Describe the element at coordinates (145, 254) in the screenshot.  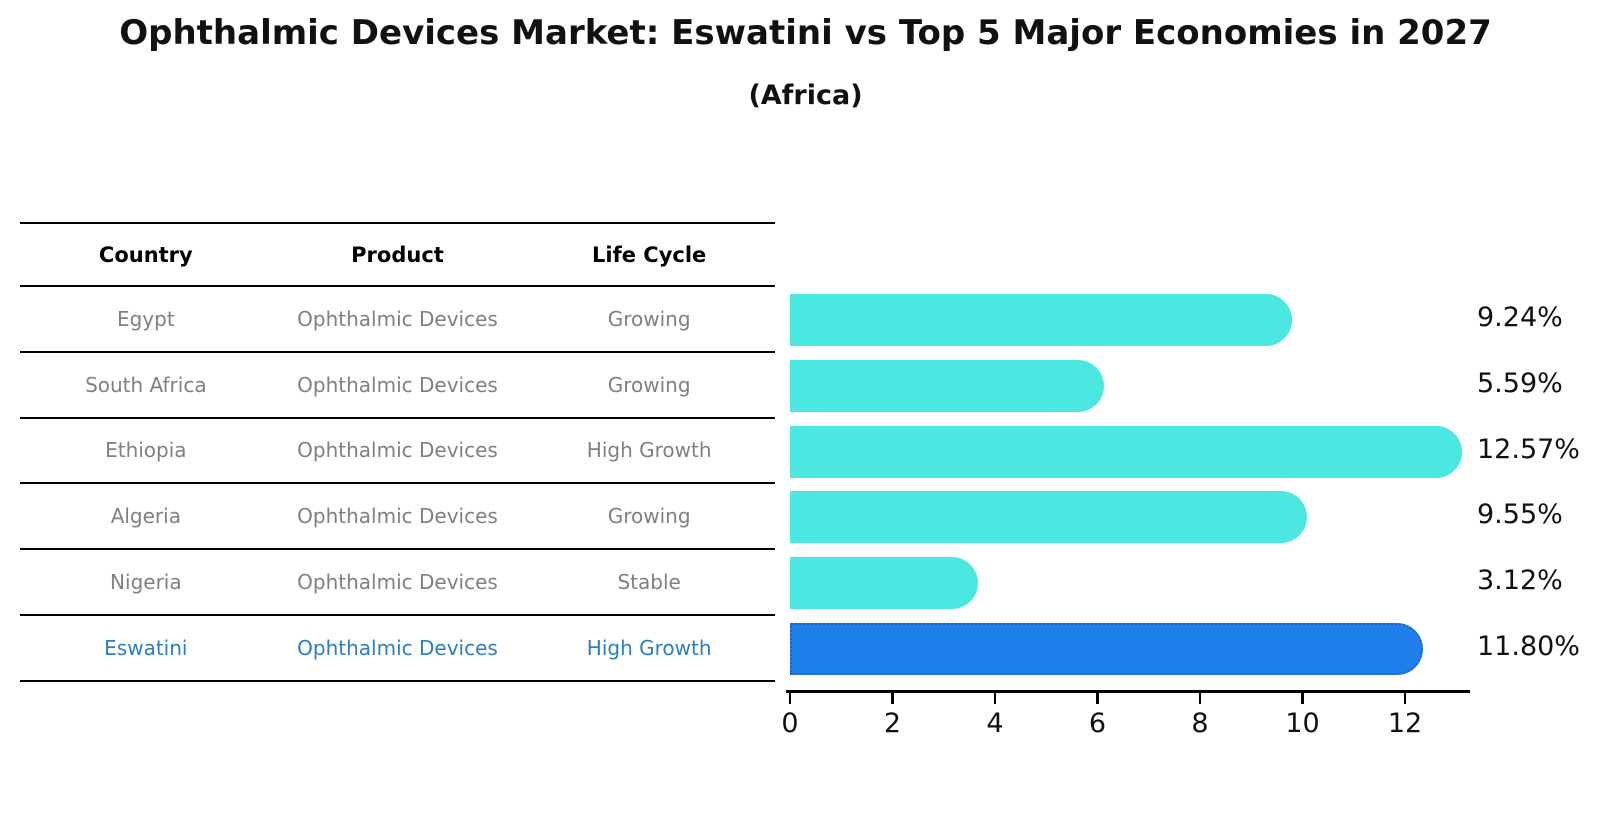
I see `column-header-country: Country` at that location.